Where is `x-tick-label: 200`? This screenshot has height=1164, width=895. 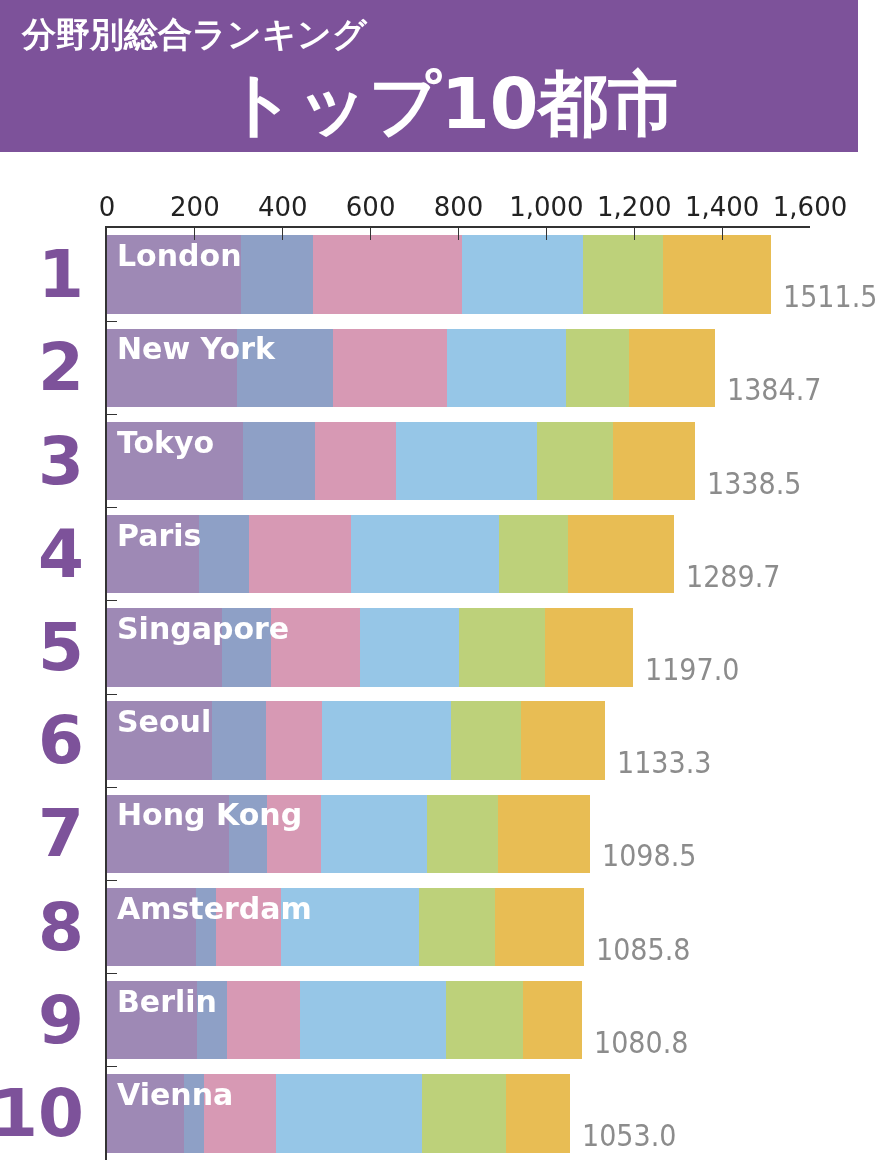 x-tick-label: 200 is located at coordinates (195, 206).